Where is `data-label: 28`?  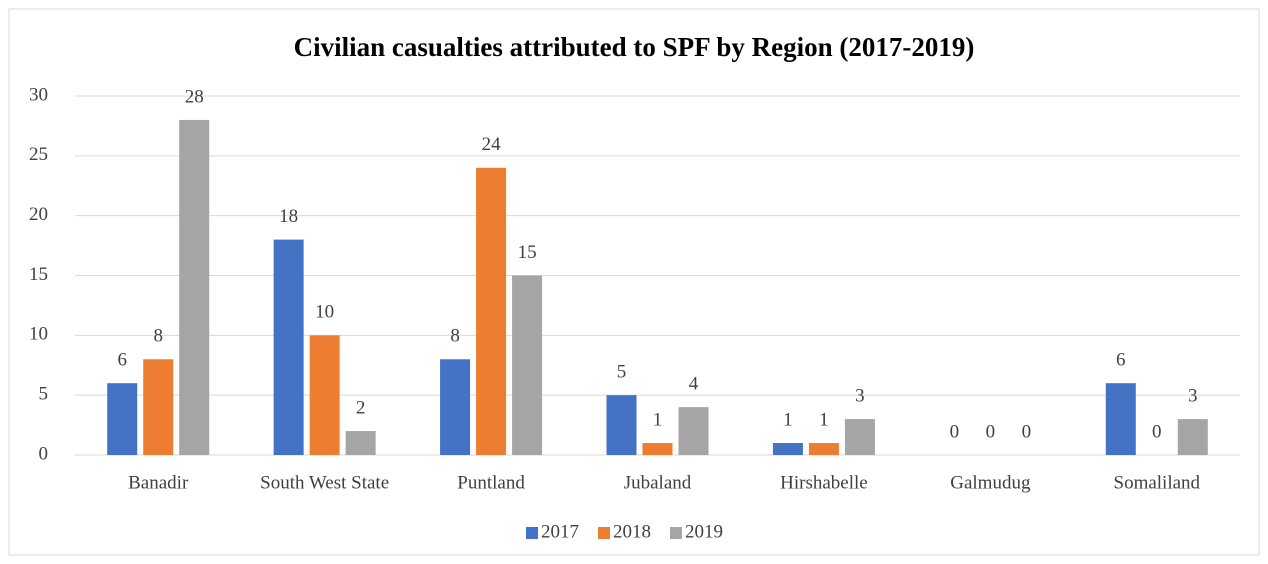
data-label: 28 is located at coordinates (194, 96).